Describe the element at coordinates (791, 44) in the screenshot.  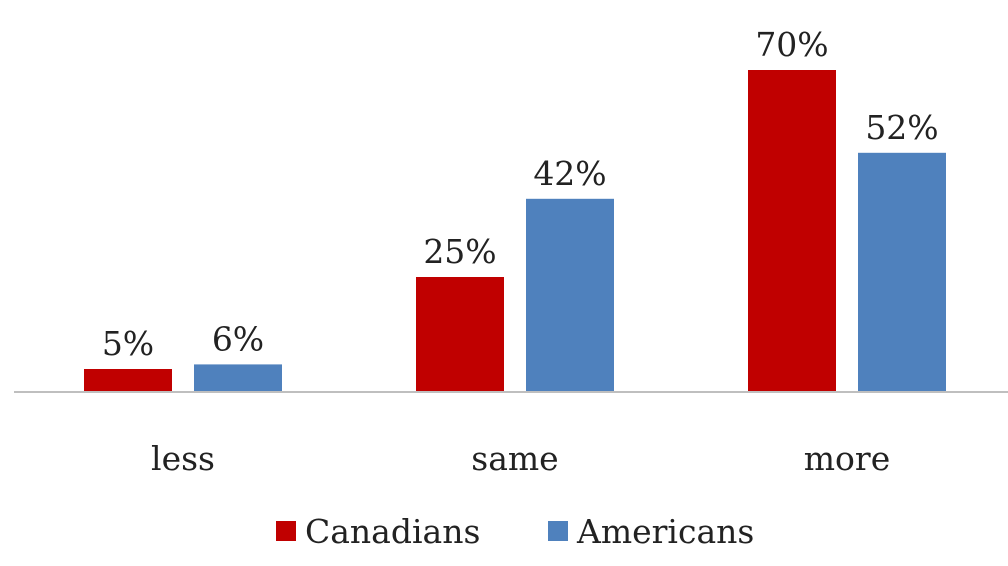
I see `data-label-canadians-more: 70%` at that location.